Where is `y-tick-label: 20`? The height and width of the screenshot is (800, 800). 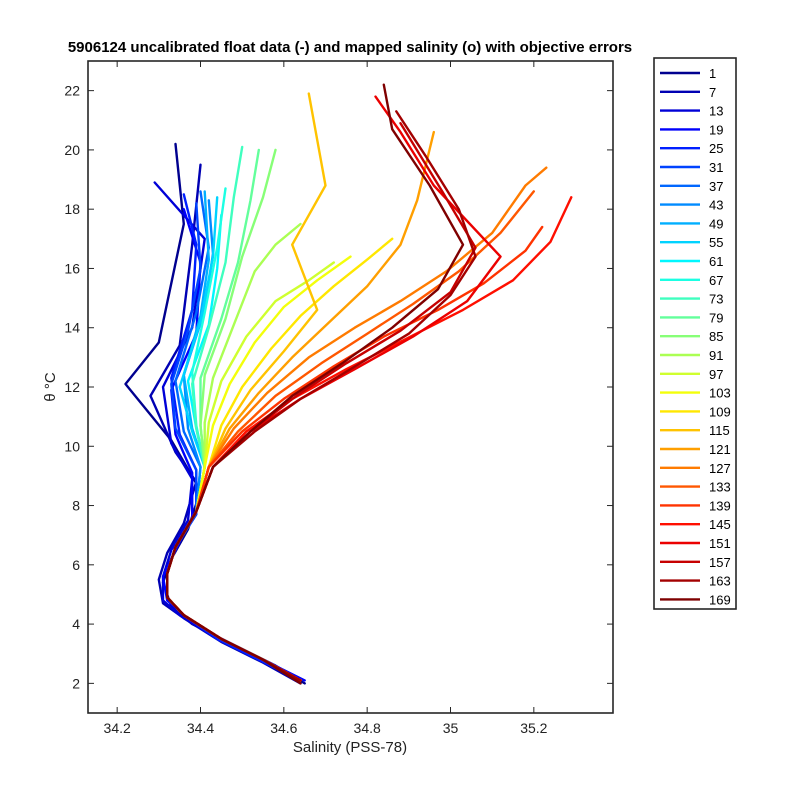
y-tick-label: 20 is located at coordinates (72, 150).